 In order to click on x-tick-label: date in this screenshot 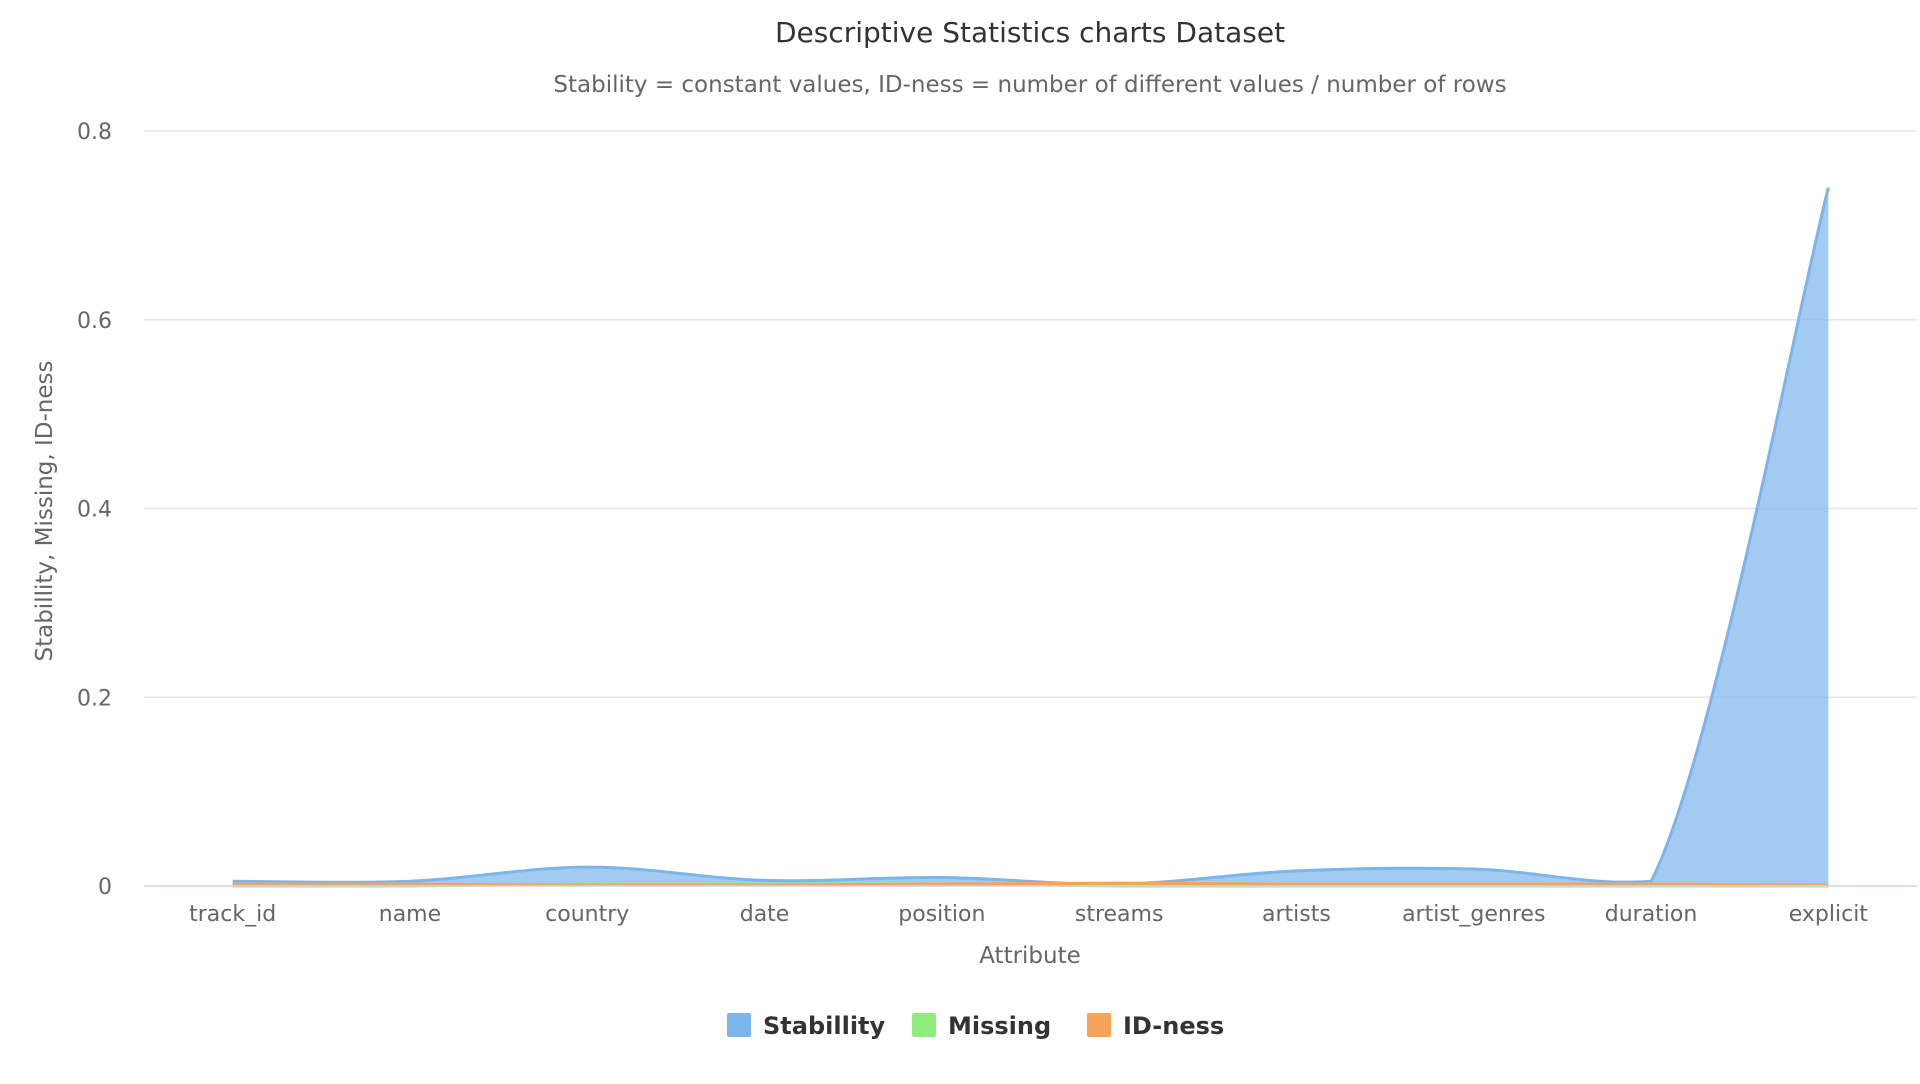, I will do `click(765, 914)`.